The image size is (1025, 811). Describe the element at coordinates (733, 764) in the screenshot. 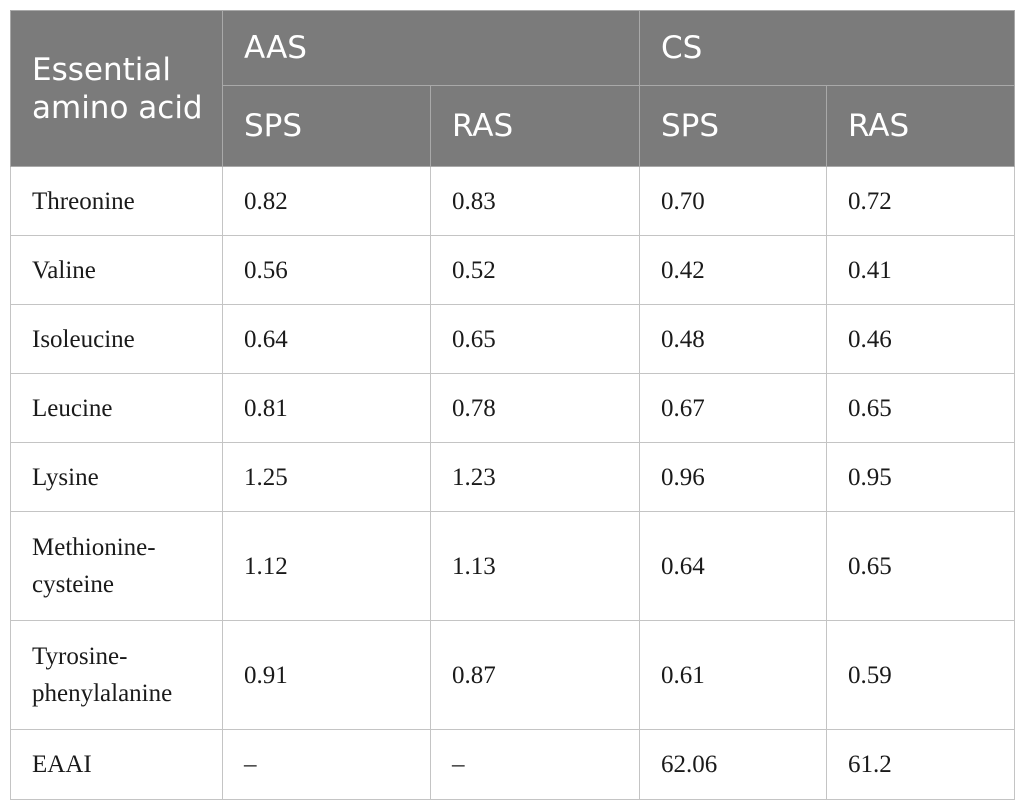

I see `cell-cs-sps: 62.06` at that location.